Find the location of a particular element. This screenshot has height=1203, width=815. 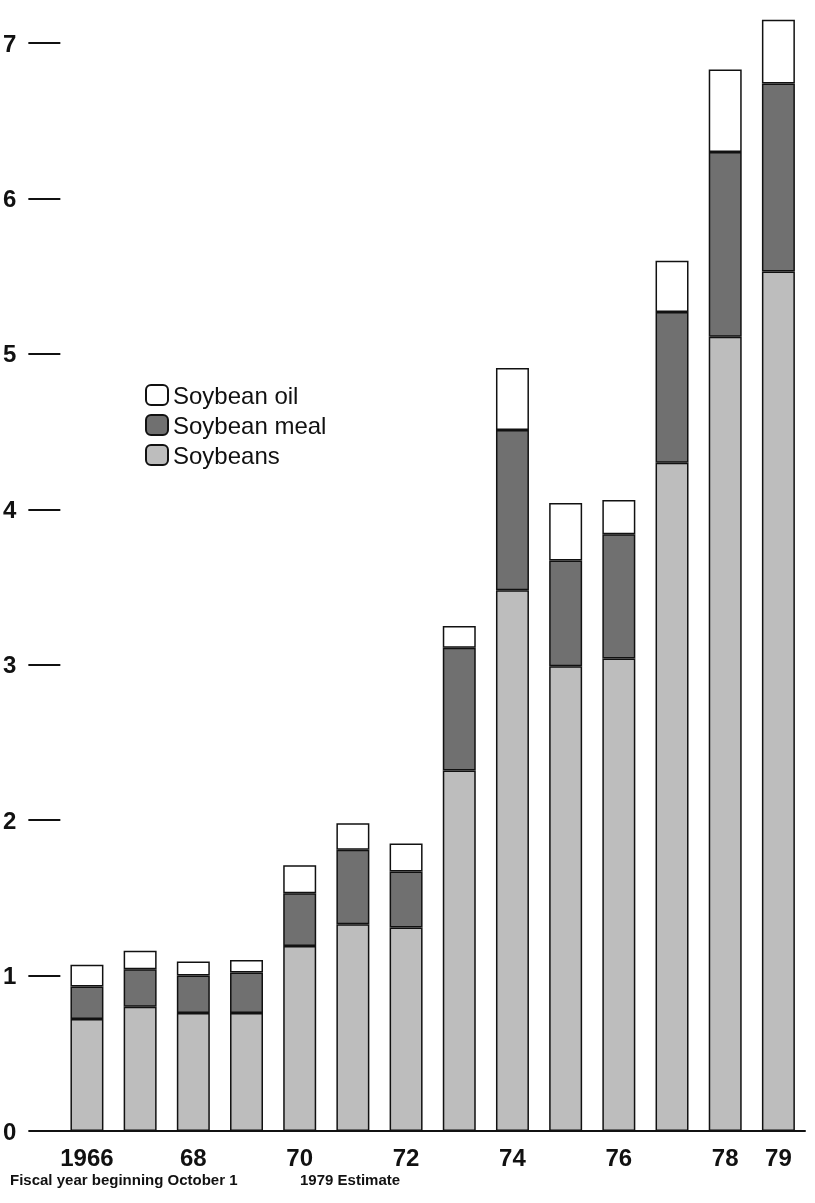

y-tick-label: 6 is located at coordinates (9, 198).